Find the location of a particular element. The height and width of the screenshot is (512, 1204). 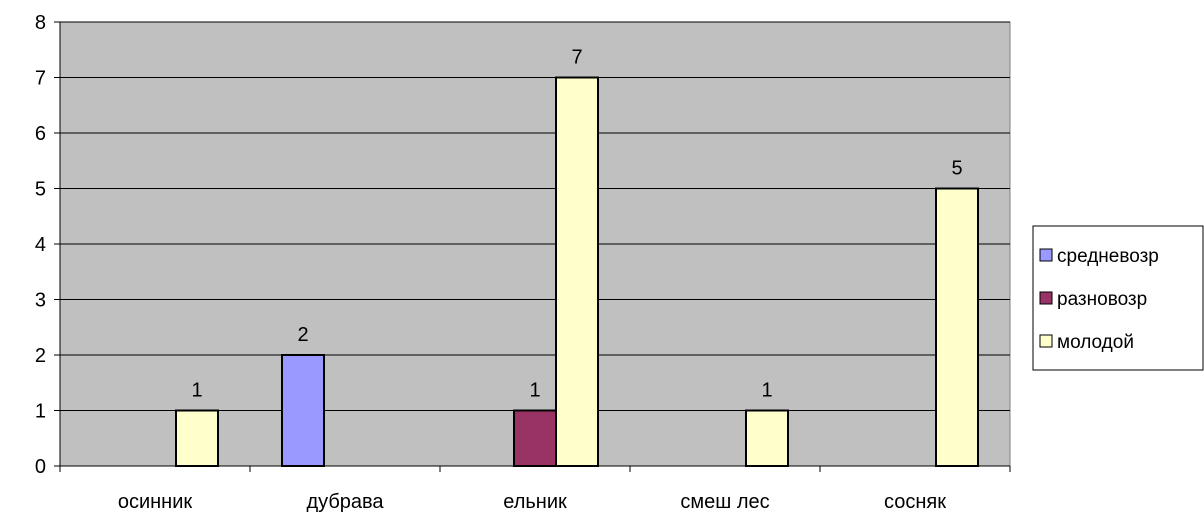

x-tick-label: дубрава is located at coordinates (345, 501).